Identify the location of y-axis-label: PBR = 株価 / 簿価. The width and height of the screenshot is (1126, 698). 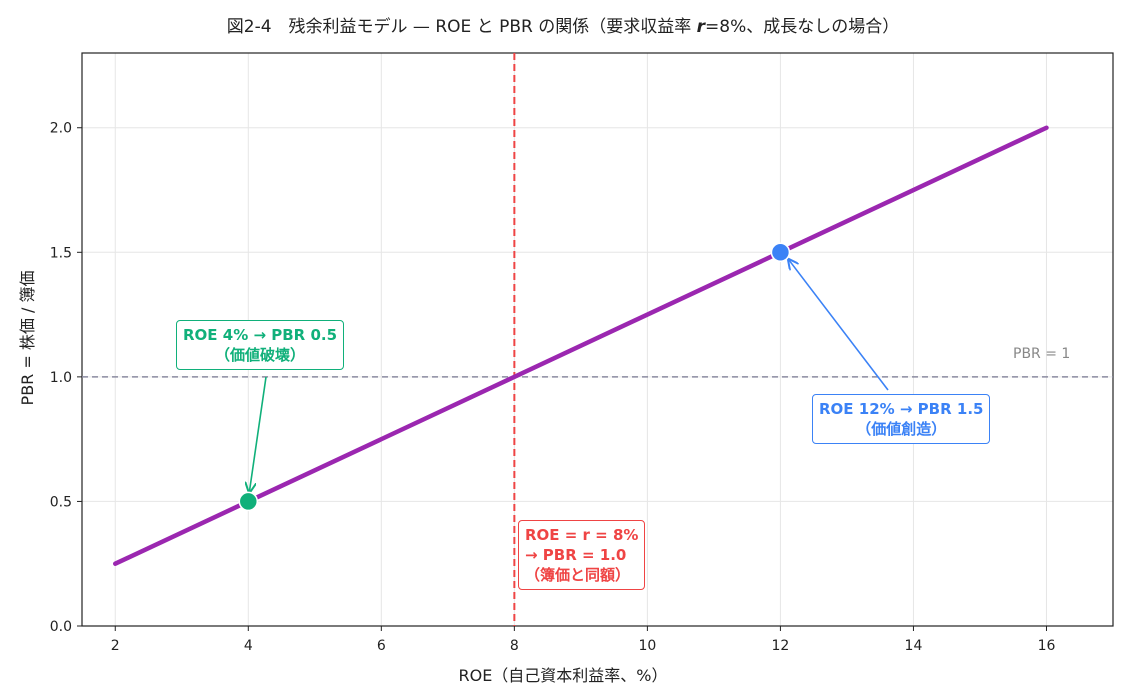
(27, 338).